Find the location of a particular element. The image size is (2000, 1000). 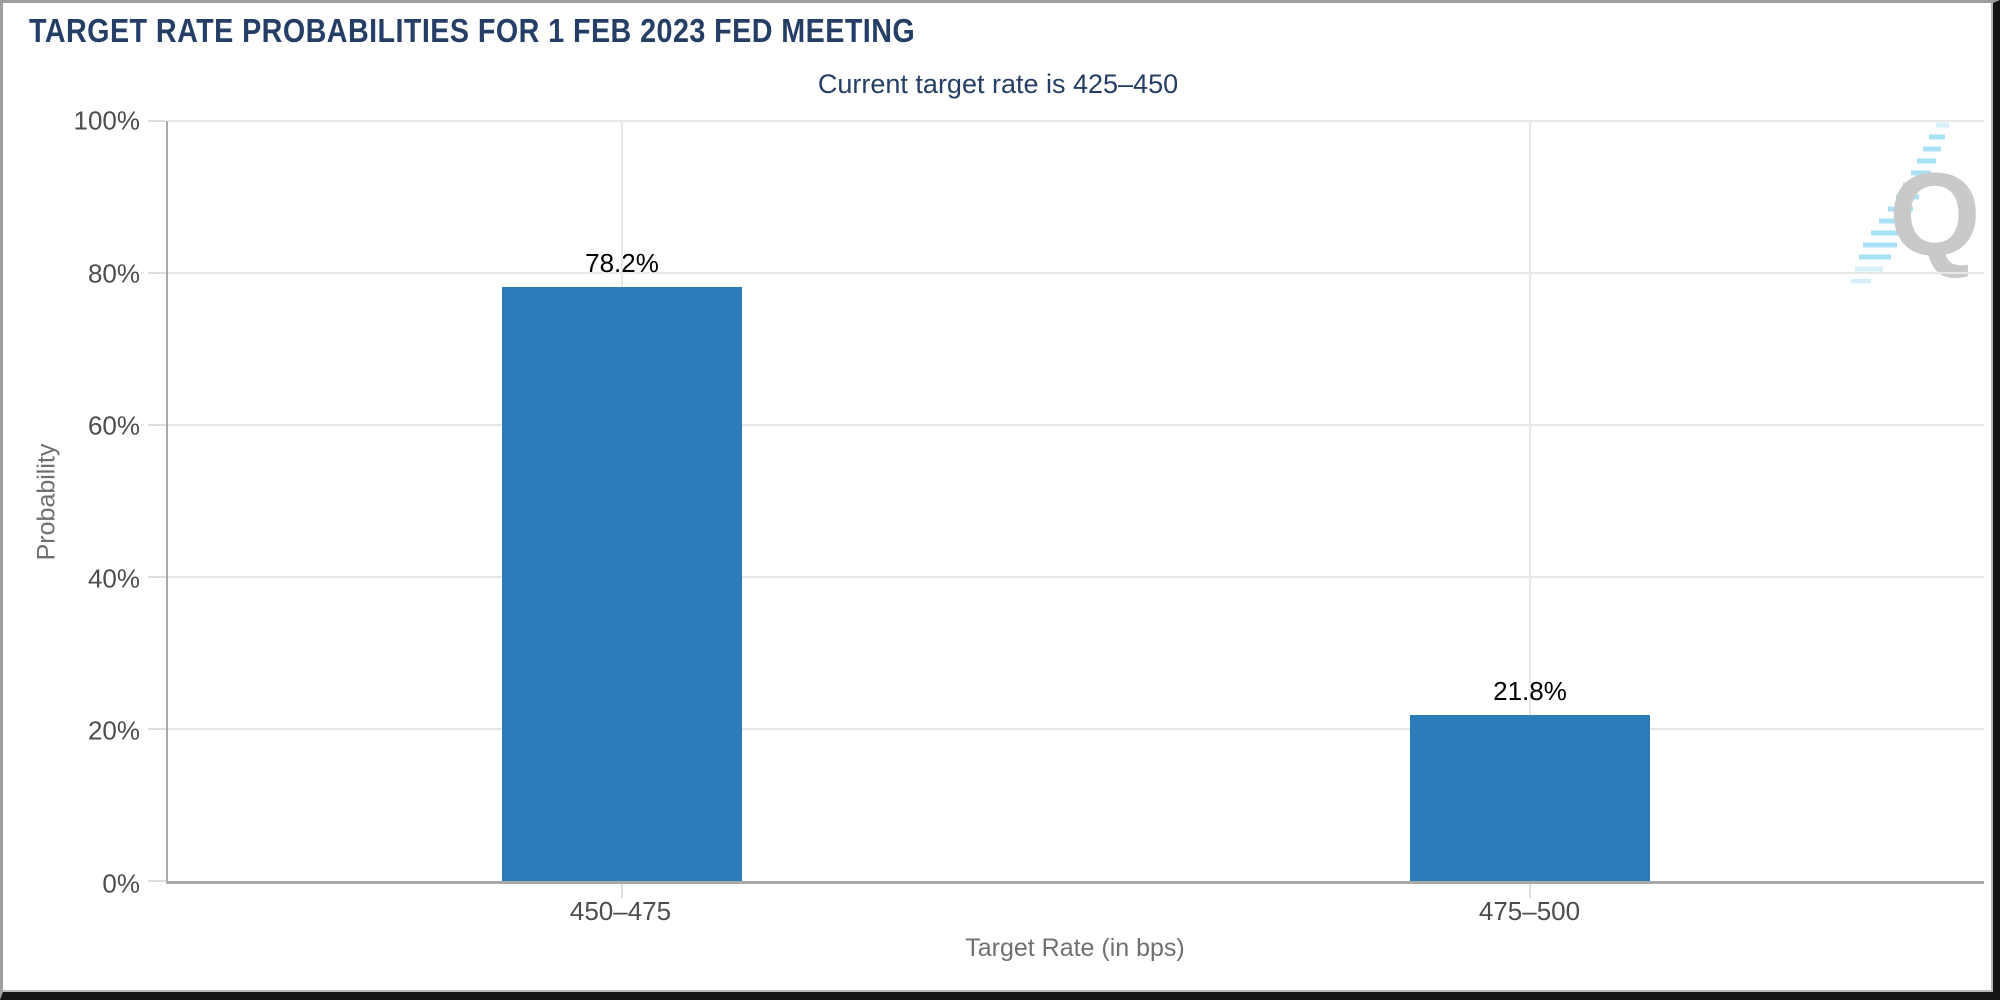

bar-value-label: 78.2% is located at coordinates (622, 262).